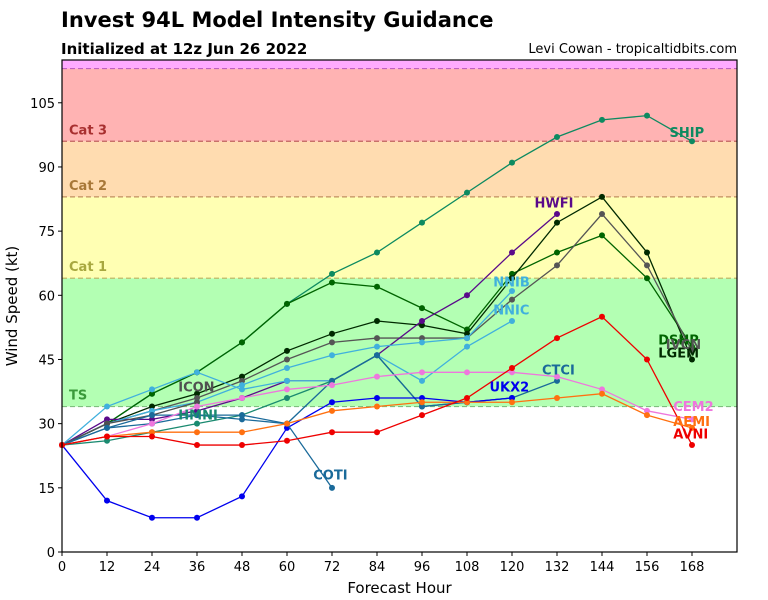 Image resolution: width=768 pixels, height=600 pixels. Describe the element at coordinates (647, 567) in the screenshot. I see `x-tick-label: 156` at that location.